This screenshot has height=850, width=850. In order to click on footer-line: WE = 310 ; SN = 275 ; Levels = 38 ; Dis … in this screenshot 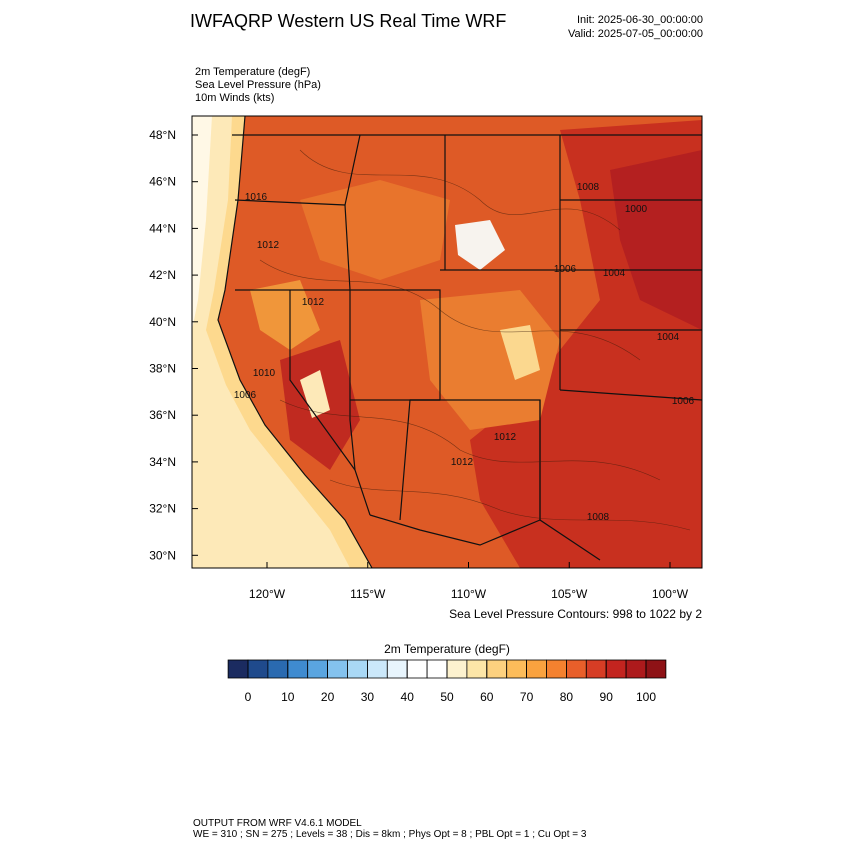, I will do `click(390, 834)`.